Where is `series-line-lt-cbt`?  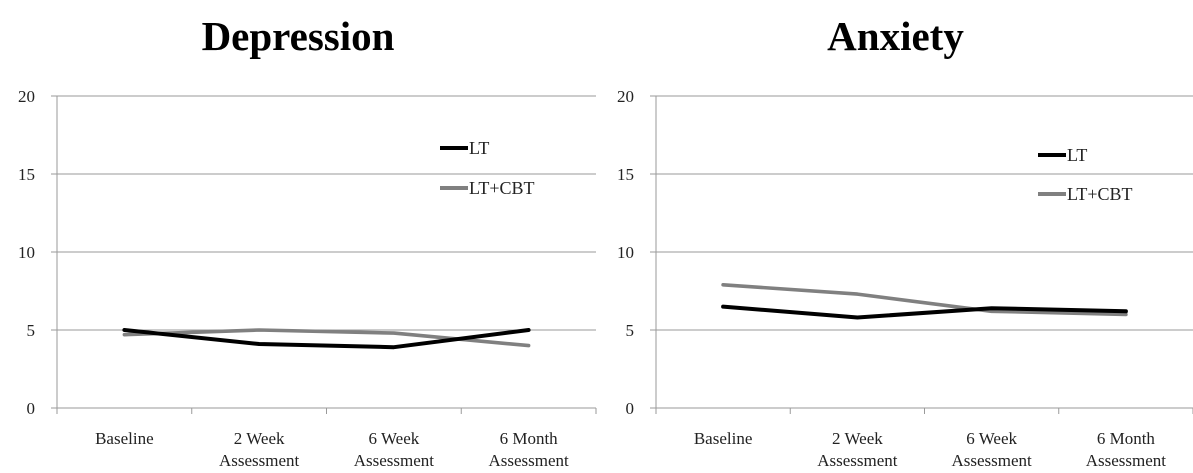
series-line-lt-cbt is located at coordinates (924, 299).